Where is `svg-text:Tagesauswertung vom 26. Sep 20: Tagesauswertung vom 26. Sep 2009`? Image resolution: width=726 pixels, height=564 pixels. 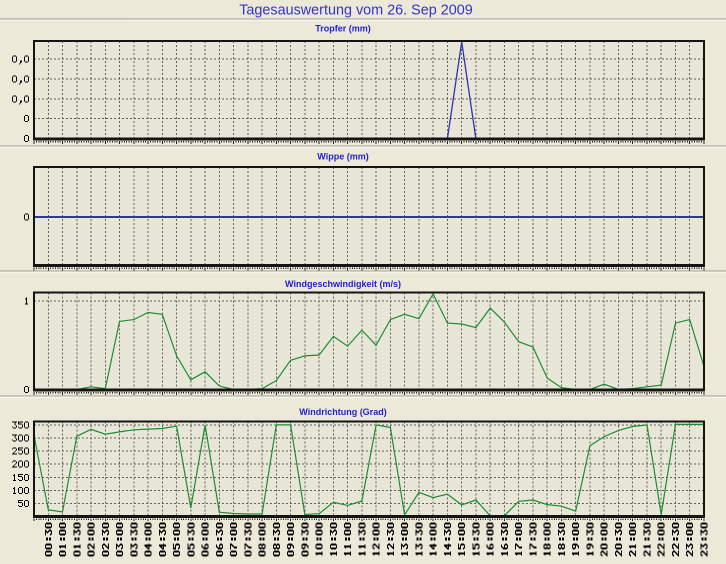
svg-text:Tagesauswertung vom 26. Sep 20: Tagesauswertung vom 26. Sep 2009 is located at coordinates (356, 11).